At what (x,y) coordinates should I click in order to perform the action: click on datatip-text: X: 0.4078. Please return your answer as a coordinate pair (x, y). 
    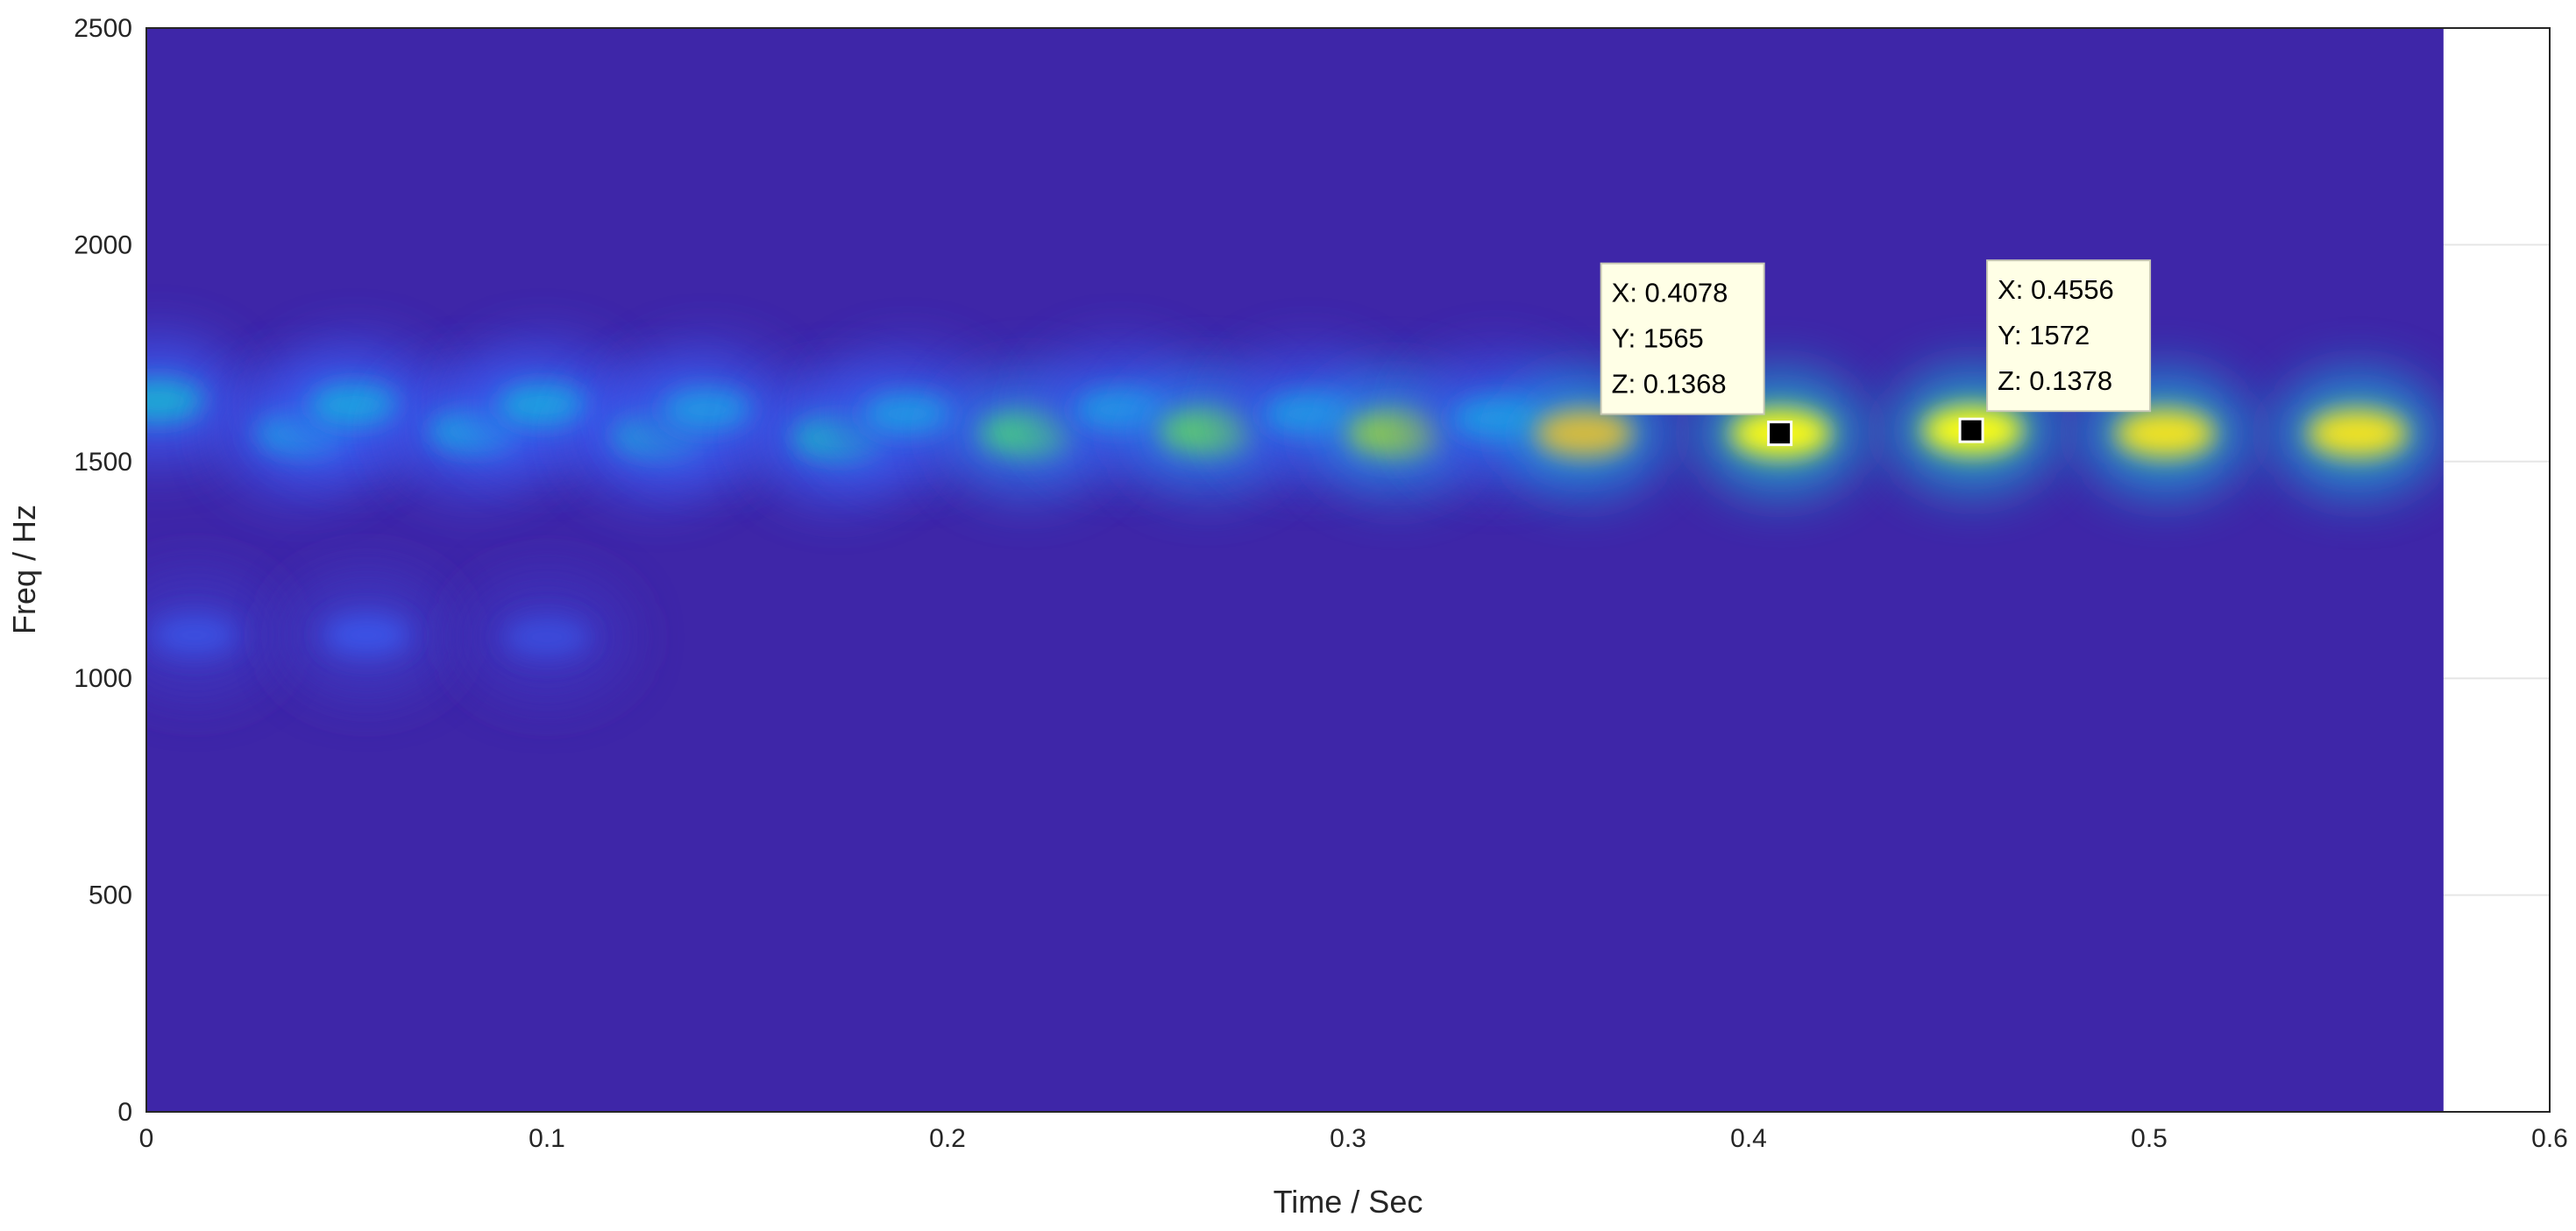
    Looking at the image, I should click on (1670, 293).